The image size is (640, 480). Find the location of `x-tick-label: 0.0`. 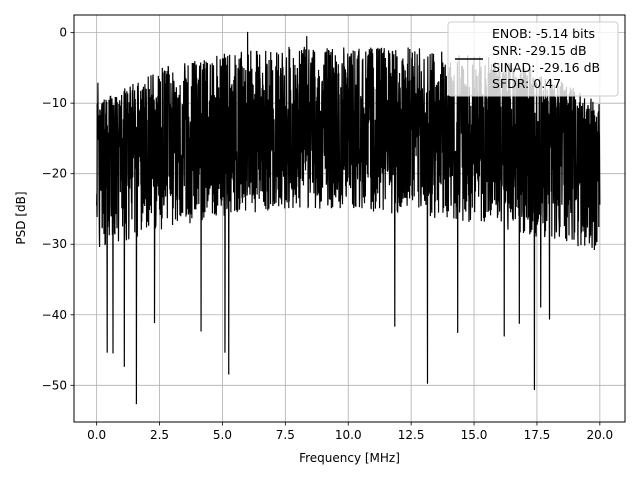

x-tick-label: 0.0 is located at coordinates (96, 435).